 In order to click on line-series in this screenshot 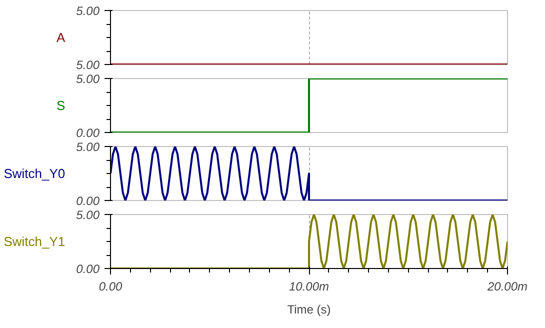, I will do `click(309, 173)`.